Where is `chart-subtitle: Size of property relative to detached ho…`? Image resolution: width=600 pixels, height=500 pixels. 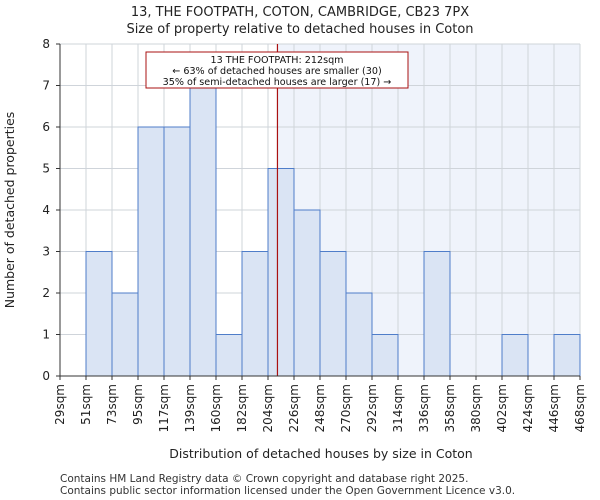 chart-subtitle: Size of property relative to detached ho… is located at coordinates (299, 29).